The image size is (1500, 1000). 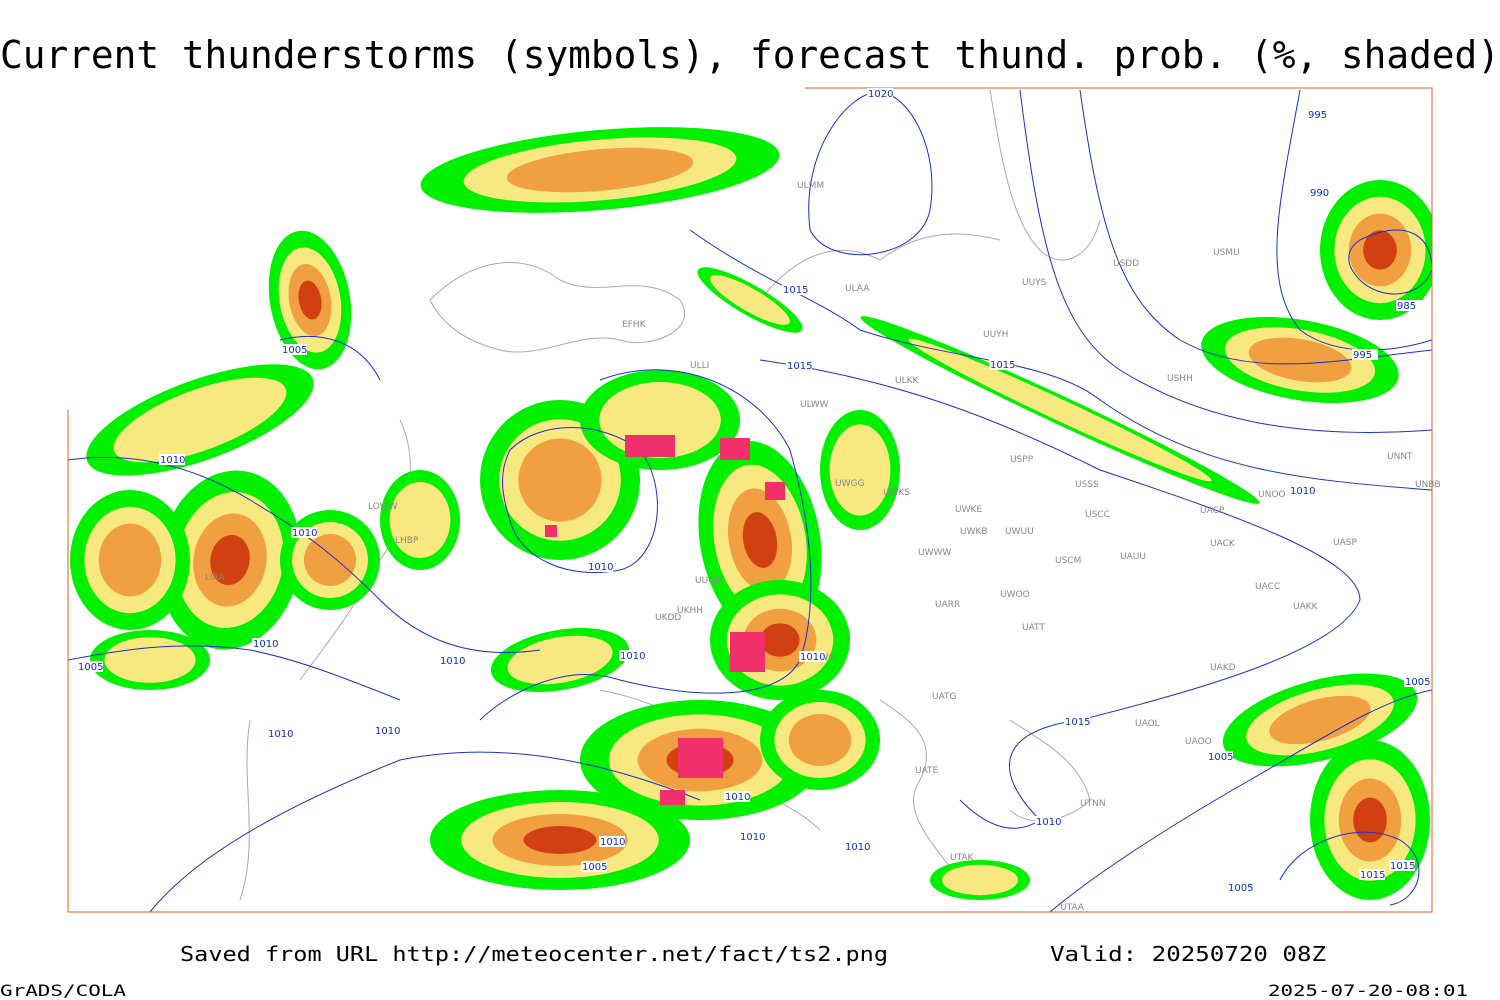 What do you see at coordinates (407, 541) in the screenshot?
I see `station-label: LHBP` at bounding box center [407, 541].